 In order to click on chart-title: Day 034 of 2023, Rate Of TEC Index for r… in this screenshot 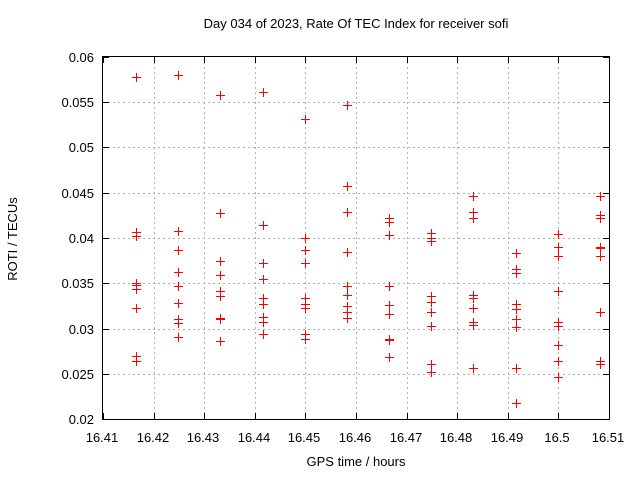, I will do `click(356, 23)`.